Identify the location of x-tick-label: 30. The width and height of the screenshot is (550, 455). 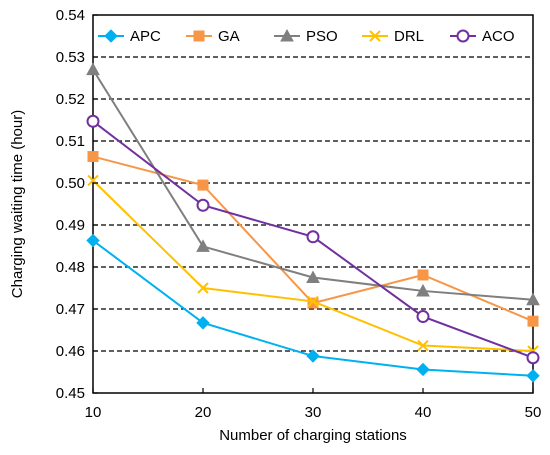
(313, 412).